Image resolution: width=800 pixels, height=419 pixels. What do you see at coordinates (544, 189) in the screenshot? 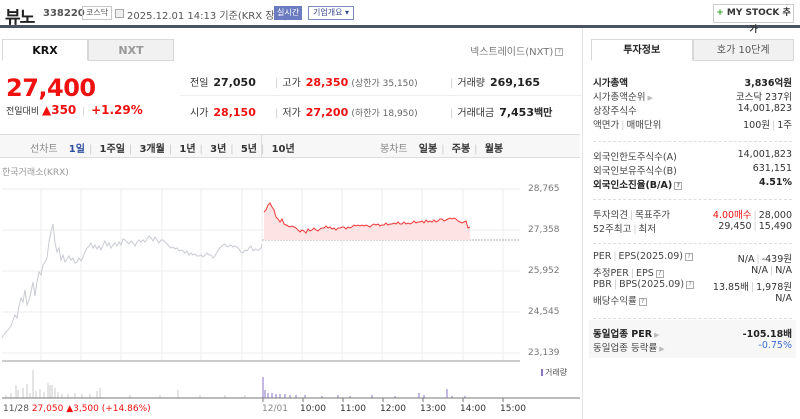
I see `y-tick: 28,765` at bounding box center [544, 189].